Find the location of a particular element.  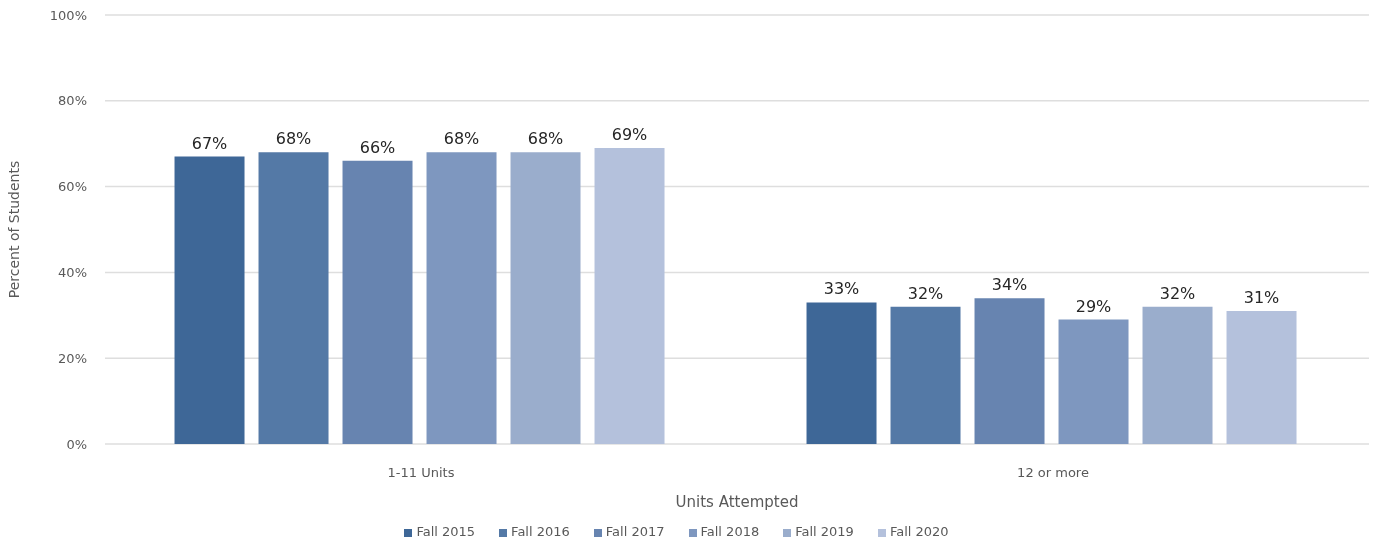

y-tick-label: 80% is located at coordinates (72, 101).